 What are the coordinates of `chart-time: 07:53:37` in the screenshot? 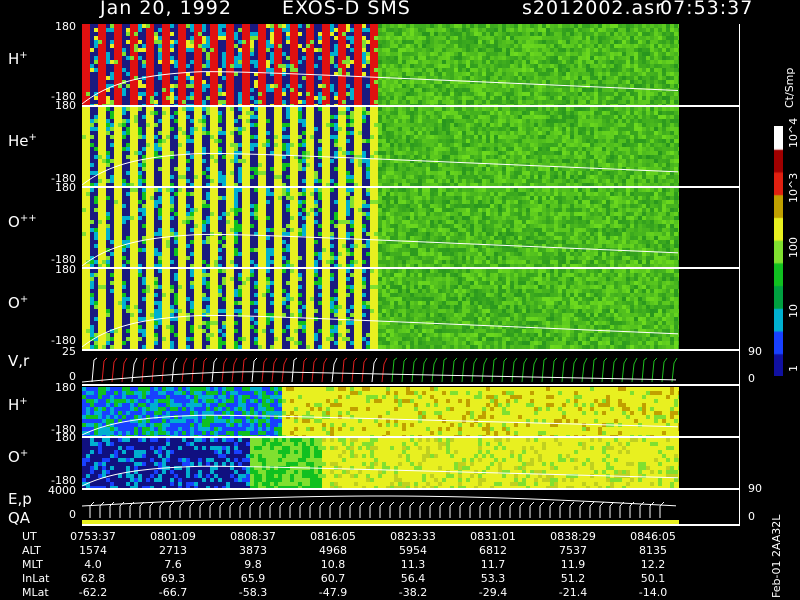 It's located at (707, 9).